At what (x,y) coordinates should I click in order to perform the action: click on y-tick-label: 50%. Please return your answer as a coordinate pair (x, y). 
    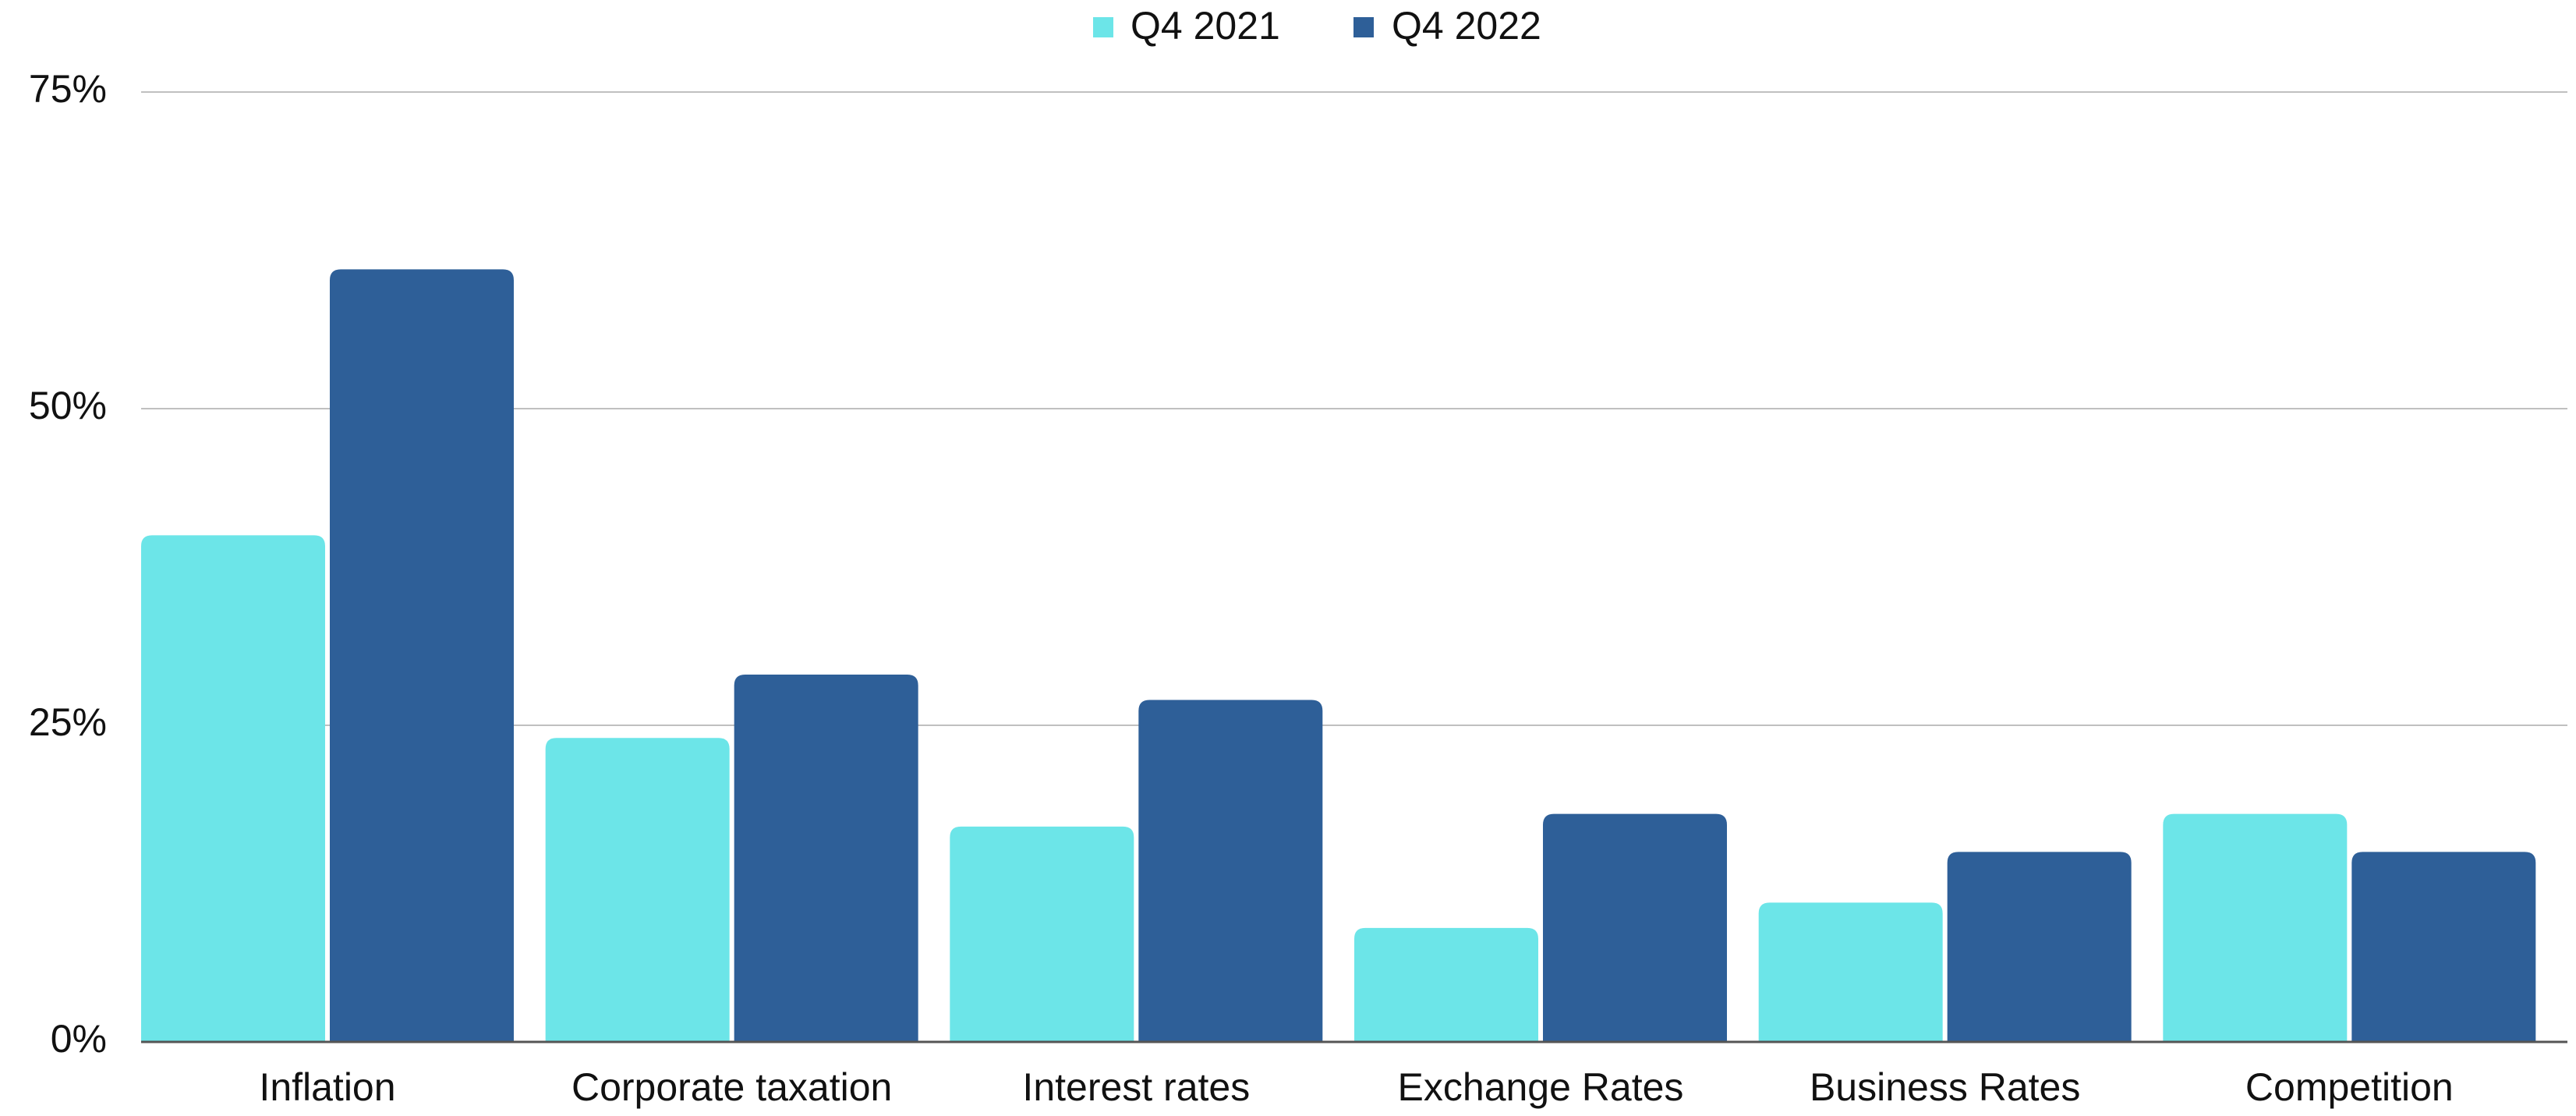
    Looking at the image, I should click on (68, 406).